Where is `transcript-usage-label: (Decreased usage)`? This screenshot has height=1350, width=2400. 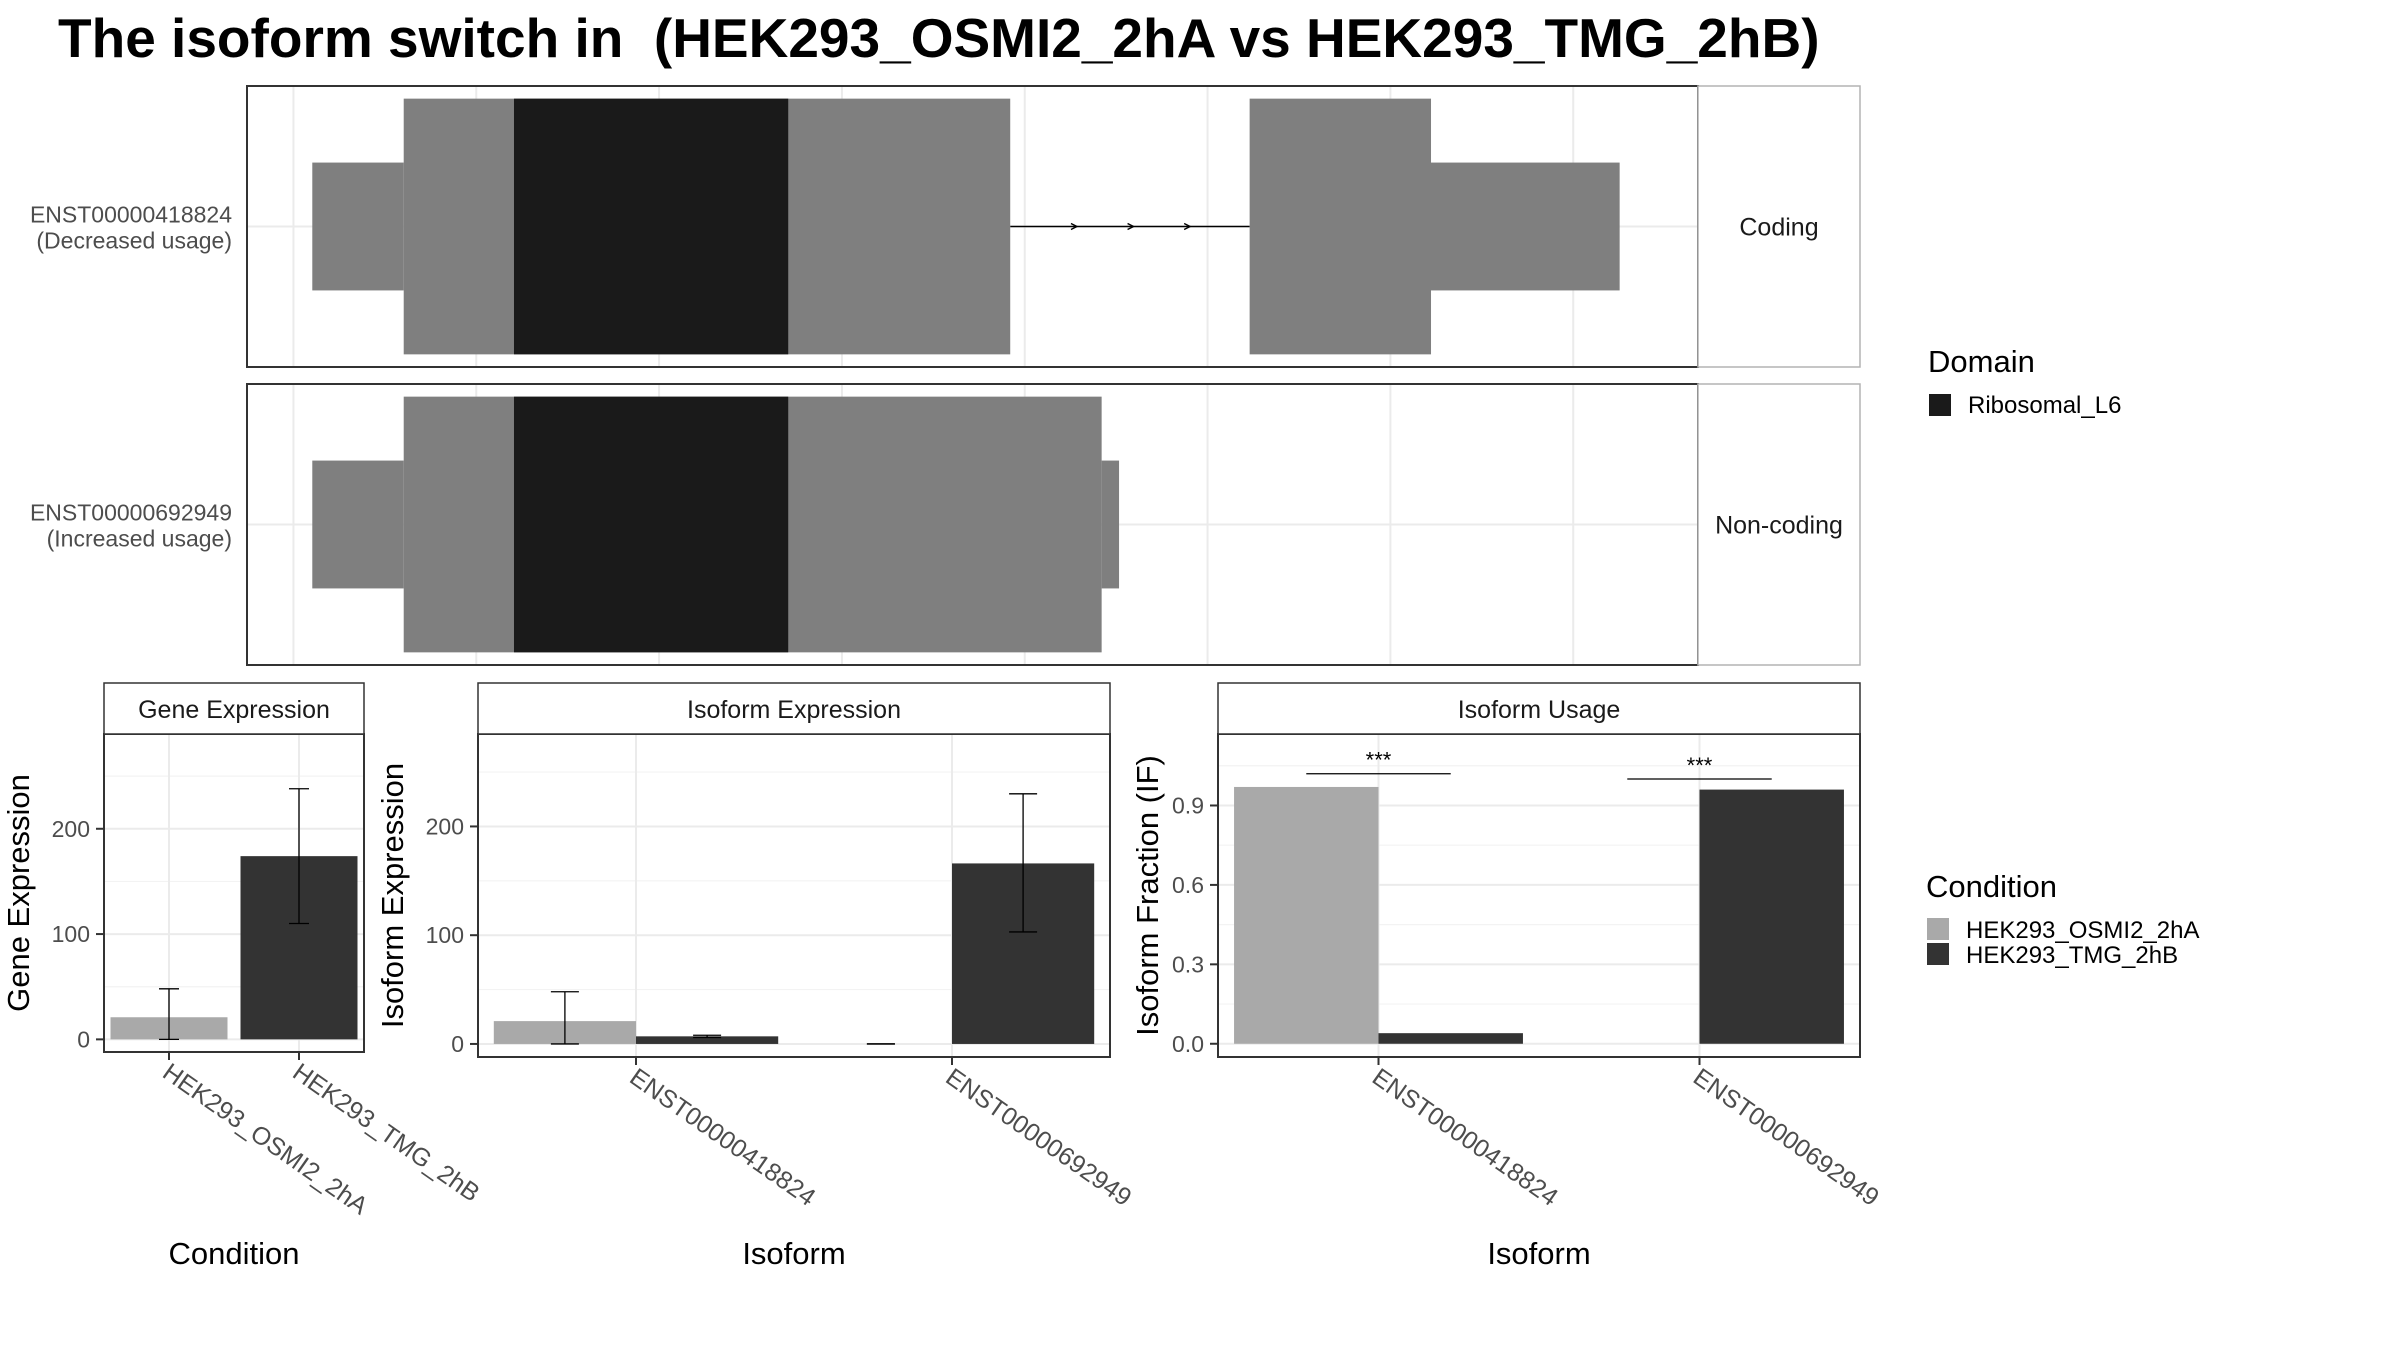 transcript-usage-label: (Decreased usage) is located at coordinates (134, 241).